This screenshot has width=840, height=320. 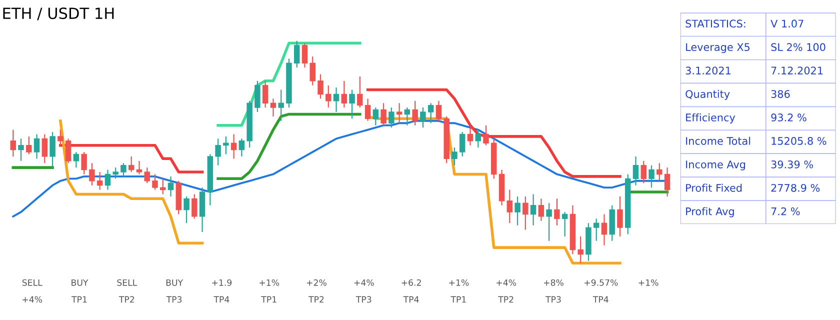 What do you see at coordinates (601, 282) in the screenshot?
I see `text: +9.57%` at bounding box center [601, 282].